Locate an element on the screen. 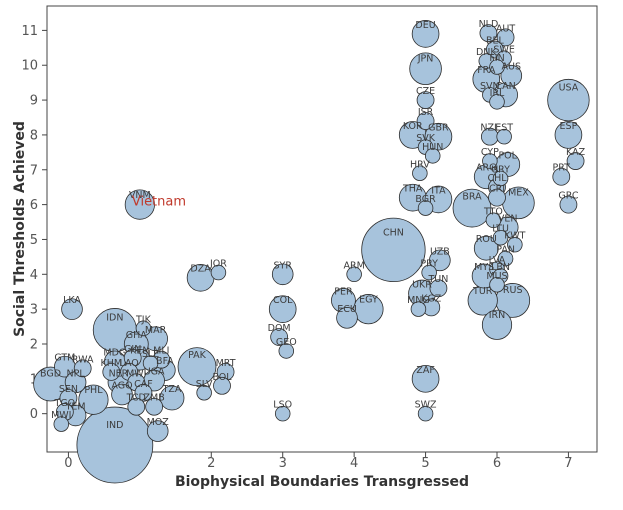 This screenshot has height=510, width=623. bubble-lka is located at coordinates (72, 309).